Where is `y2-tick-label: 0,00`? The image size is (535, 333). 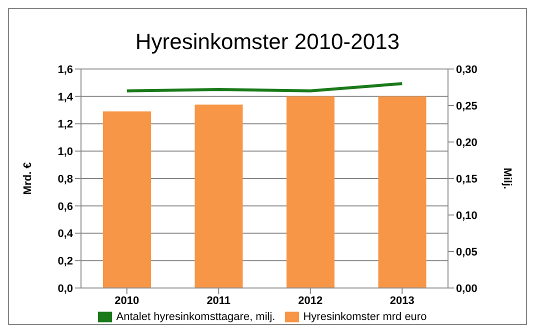
y2-tick-label: 0,00 is located at coordinates (467, 288).